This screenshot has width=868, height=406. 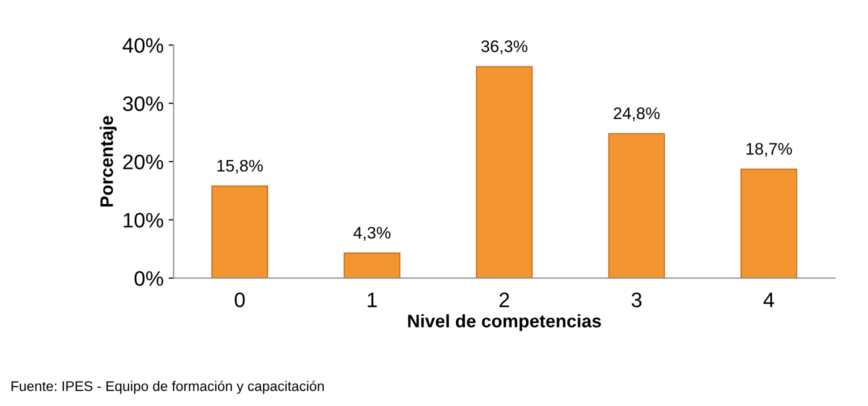 What do you see at coordinates (168, 387) in the screenshot?
I see `source-note: Fuente: IPES - Equipo de formación y capacitación` at bounding box center [168, 387].